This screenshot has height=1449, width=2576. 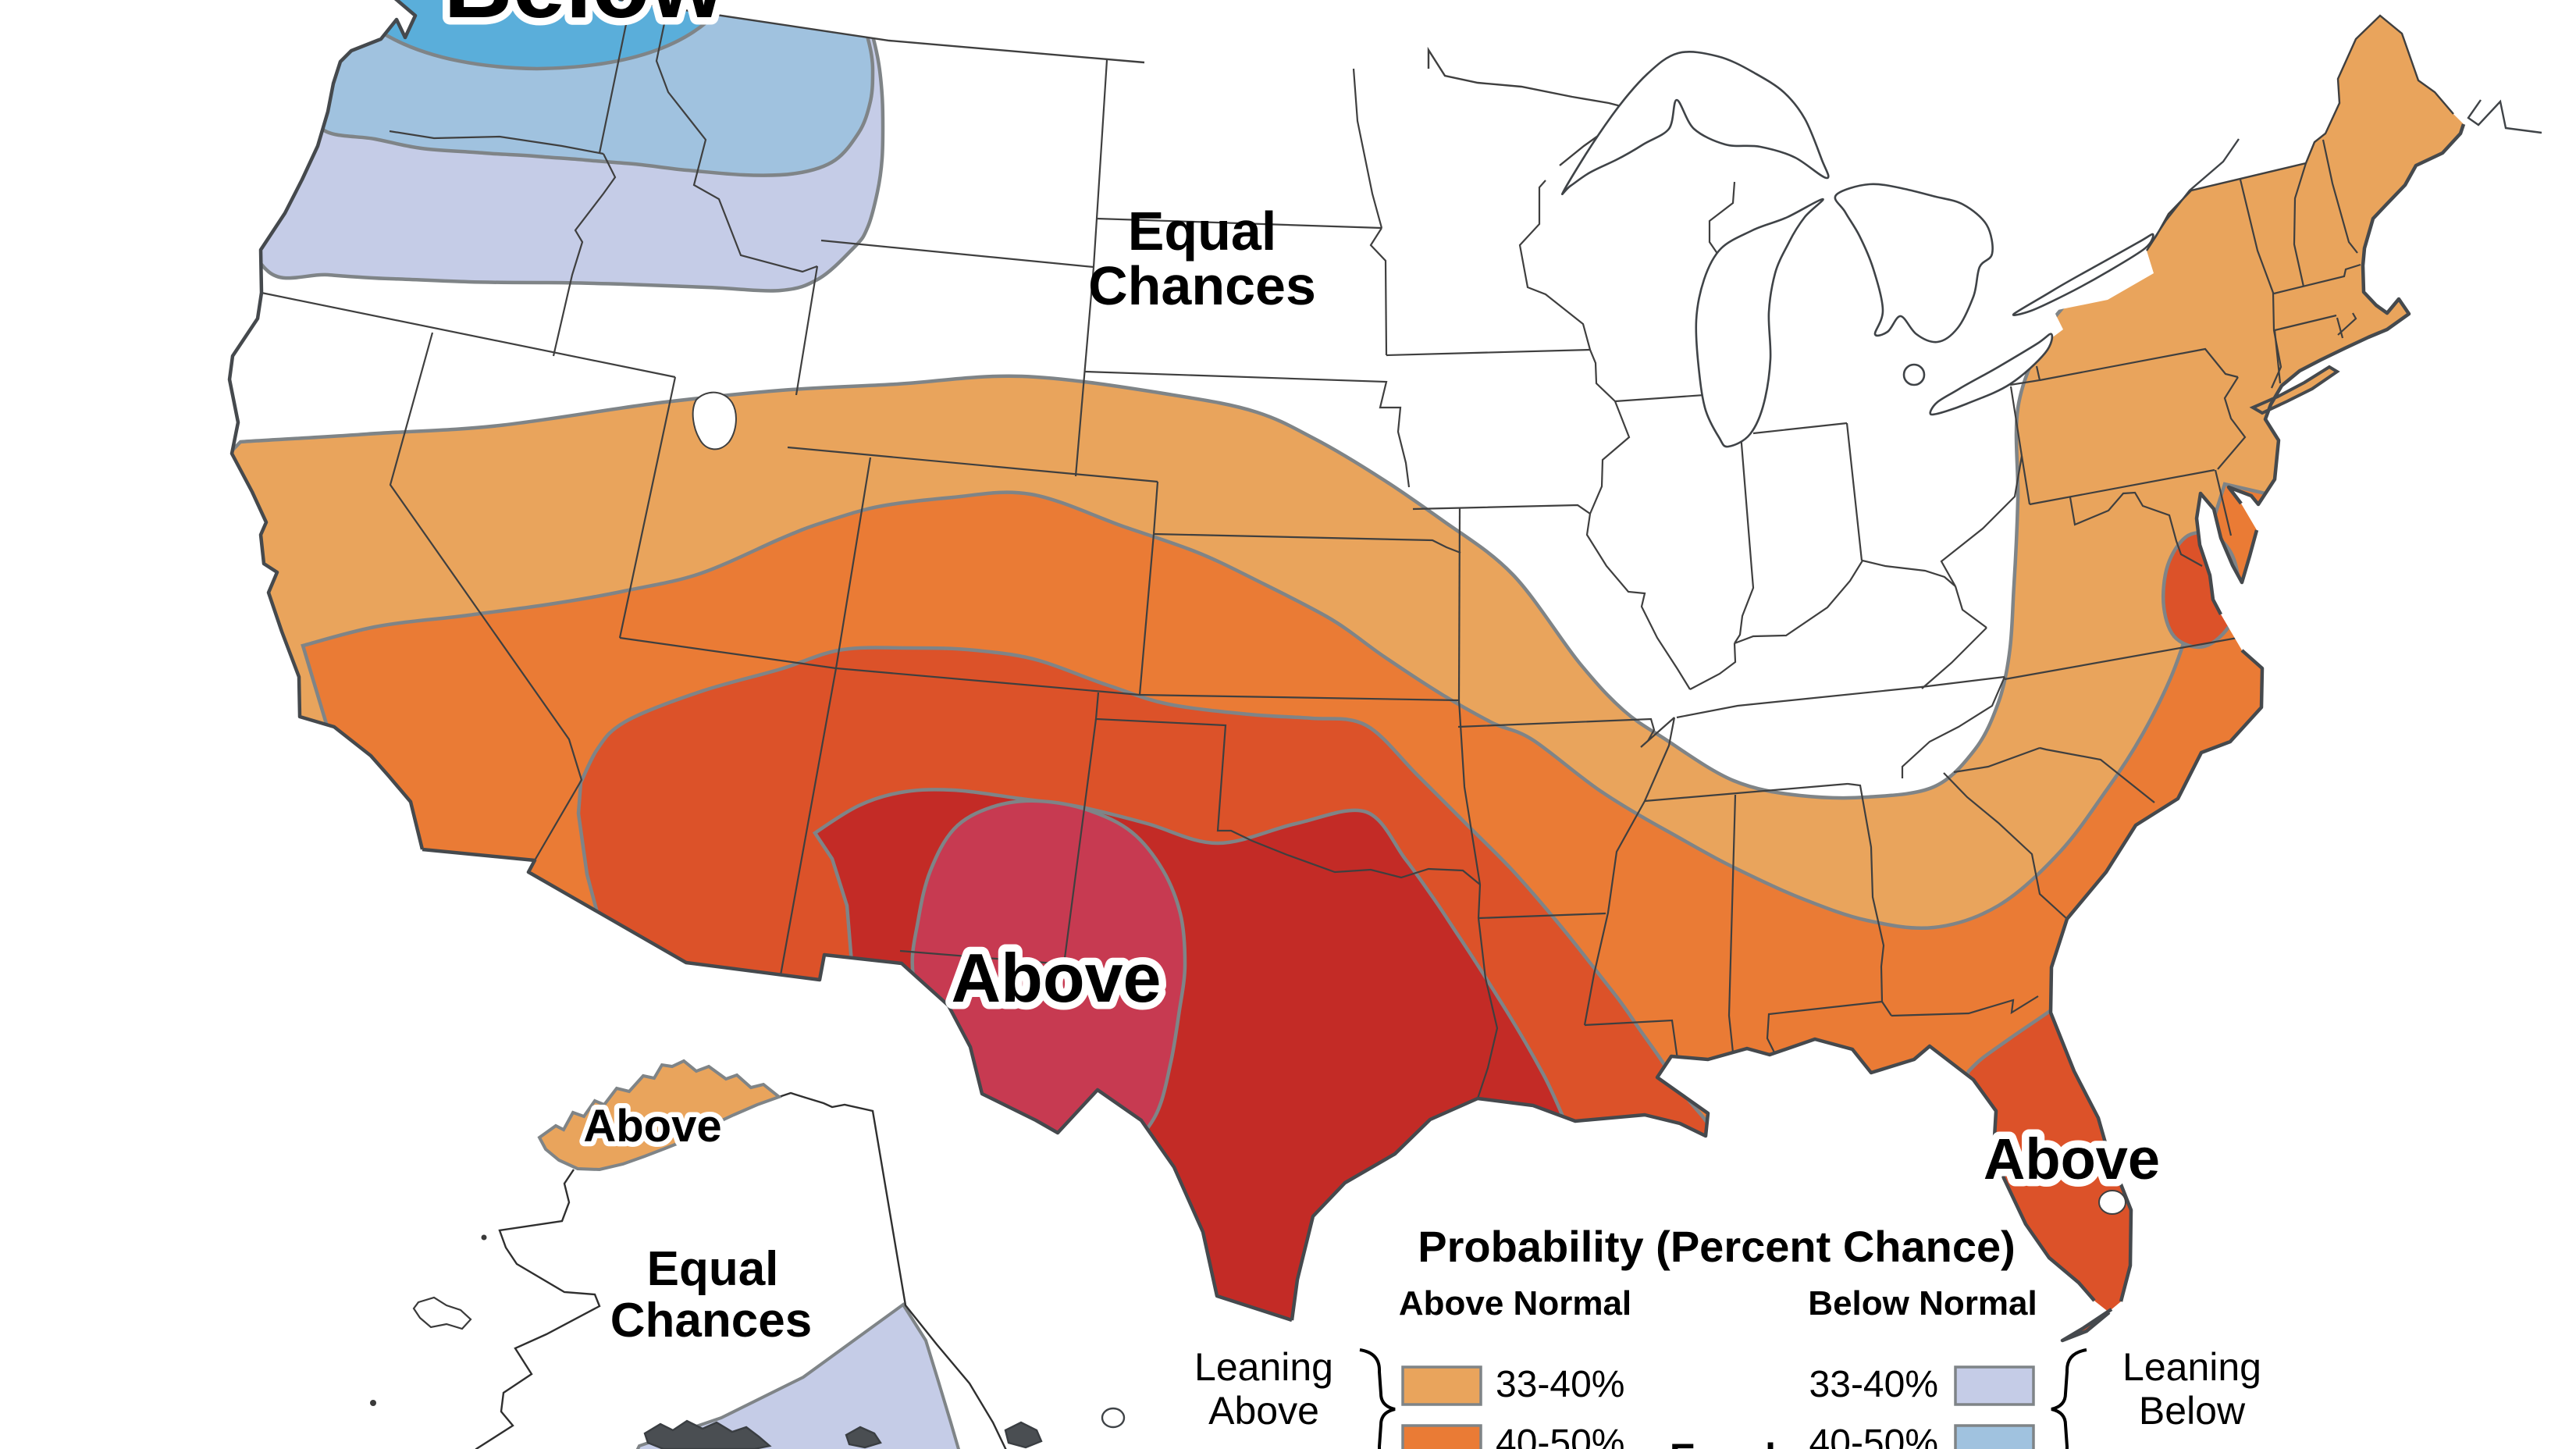 I want to click on svg-text: Probability (Percent Chance), so click(x=1717, y=1246).